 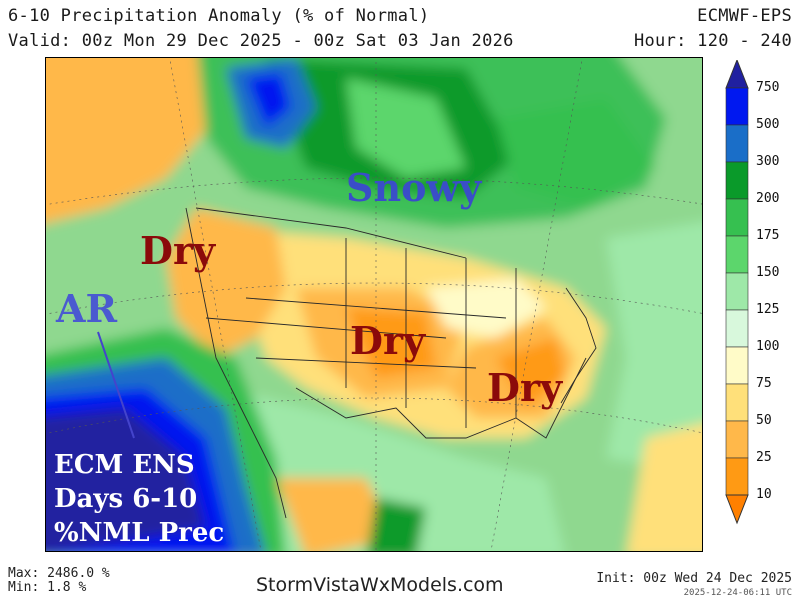 I want to click on label-dry-west: Dry, so click(x=178, y=250).